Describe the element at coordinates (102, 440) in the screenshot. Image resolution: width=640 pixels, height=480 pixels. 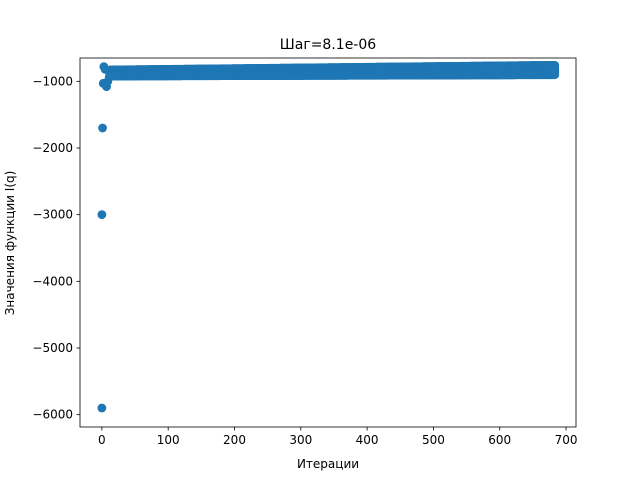
I see `x-tick-label: 0` at that location.